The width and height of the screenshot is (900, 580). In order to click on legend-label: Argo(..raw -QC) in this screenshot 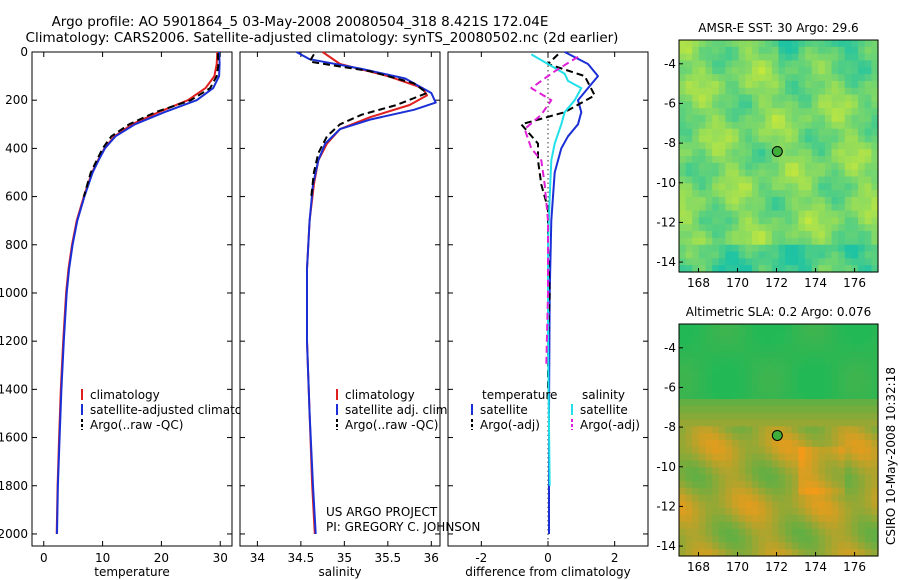, I will do `click(136, 425)`.